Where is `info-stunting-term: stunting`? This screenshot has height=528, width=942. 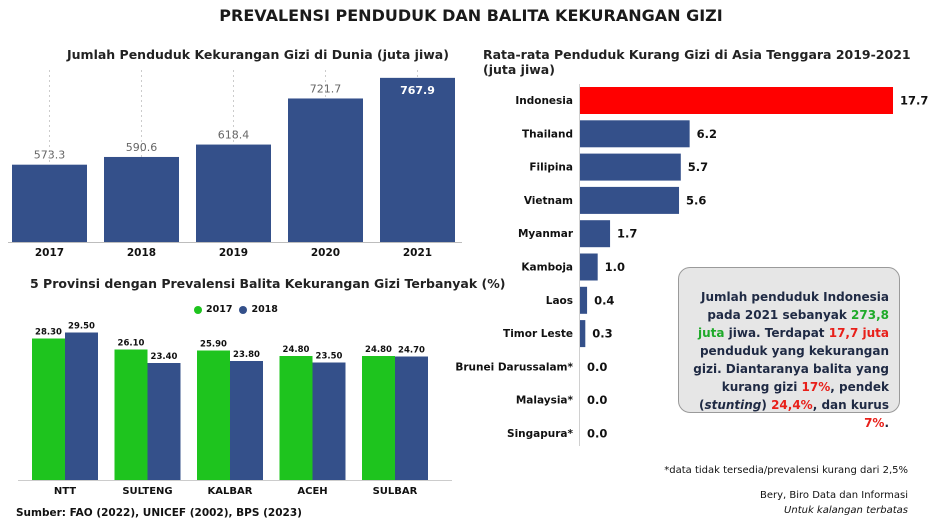 info-stunting-term: stunting is located at coordinates (733, 405).